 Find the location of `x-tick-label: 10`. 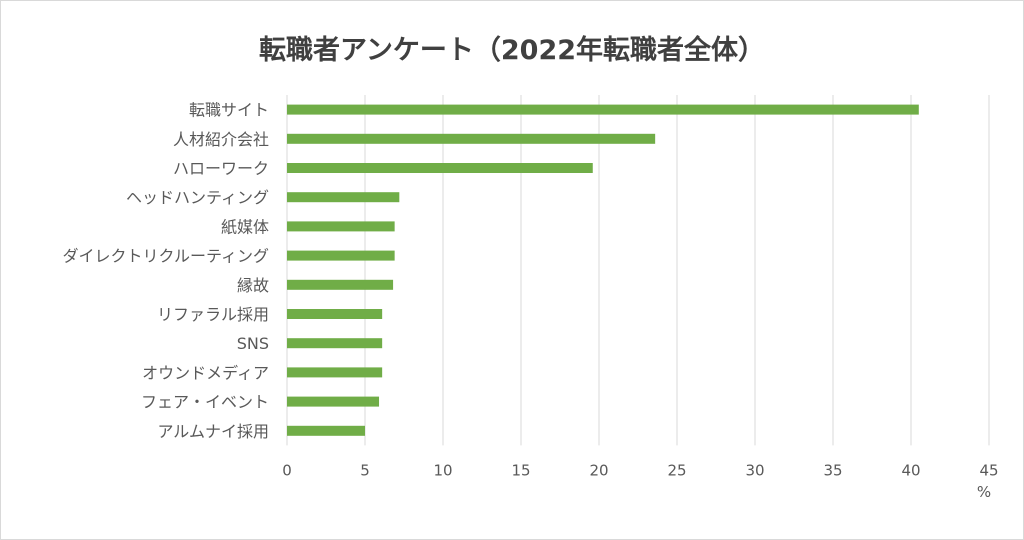

x-tick-label: 10 is located at coordinates (442, 470).